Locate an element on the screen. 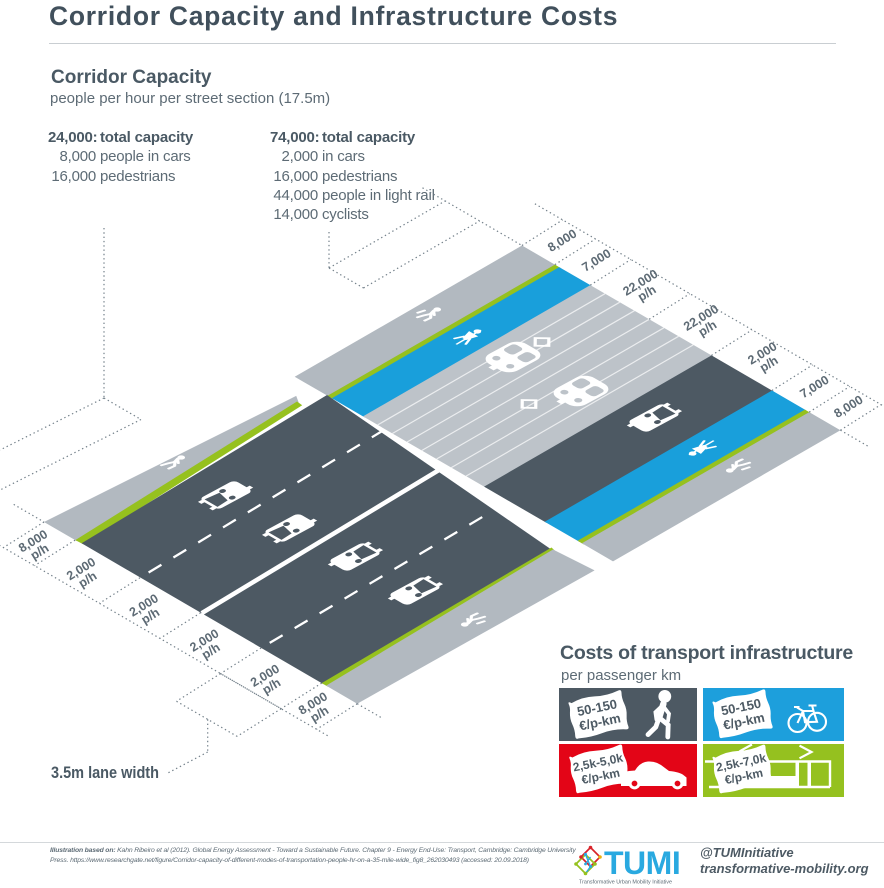  svg-text: TUMI is located at coordinates (642, 863).